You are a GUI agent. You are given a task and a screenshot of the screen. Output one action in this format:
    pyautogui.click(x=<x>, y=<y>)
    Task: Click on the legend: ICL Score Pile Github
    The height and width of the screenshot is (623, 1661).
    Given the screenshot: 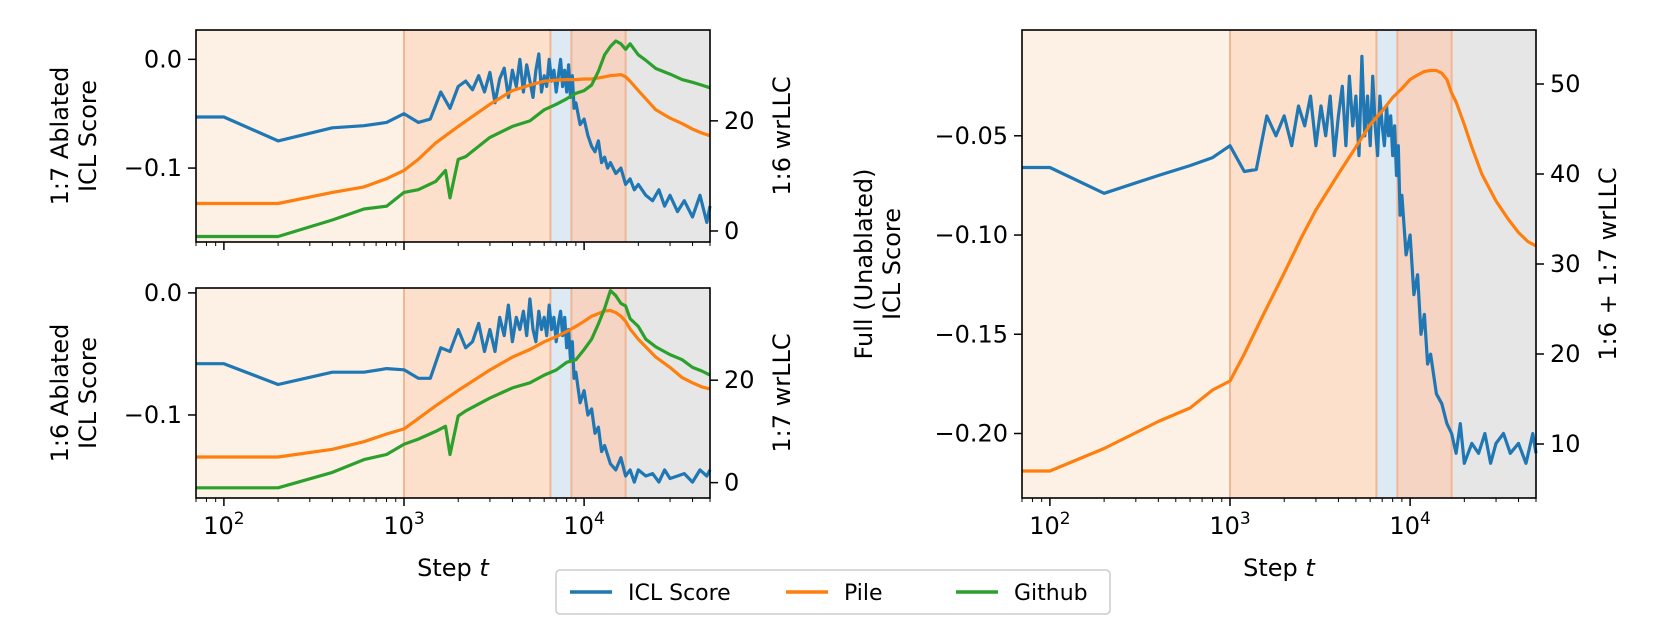 What is the action you would take?
    pyautogui.click(x=833, y=592)
    